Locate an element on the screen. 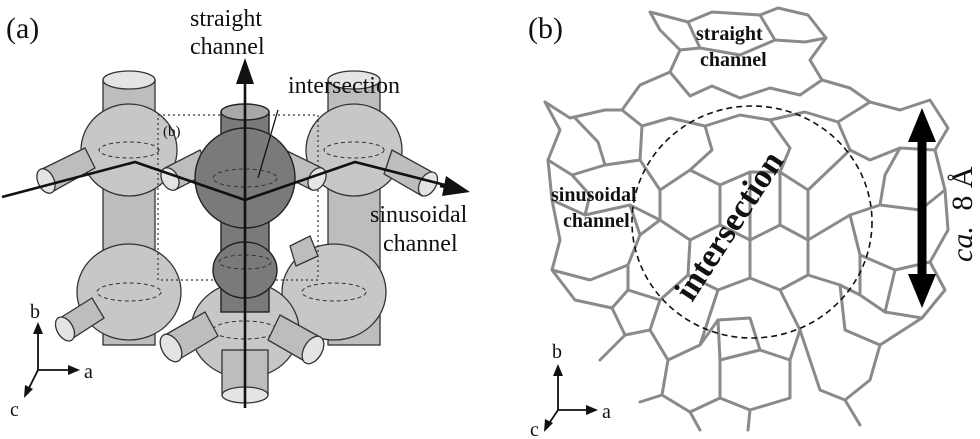 This screenshot has height=439, width=980. tube-back-right is located at coordinates (360, 208).